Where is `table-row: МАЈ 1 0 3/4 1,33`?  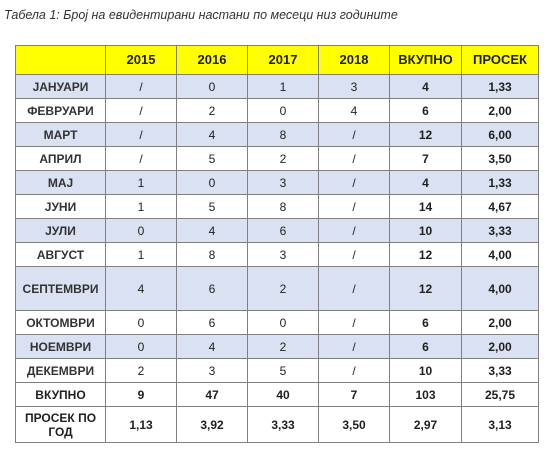
table-row: МАЈ 1 0 3/4 1,33 is located at coordinates (277, 182).